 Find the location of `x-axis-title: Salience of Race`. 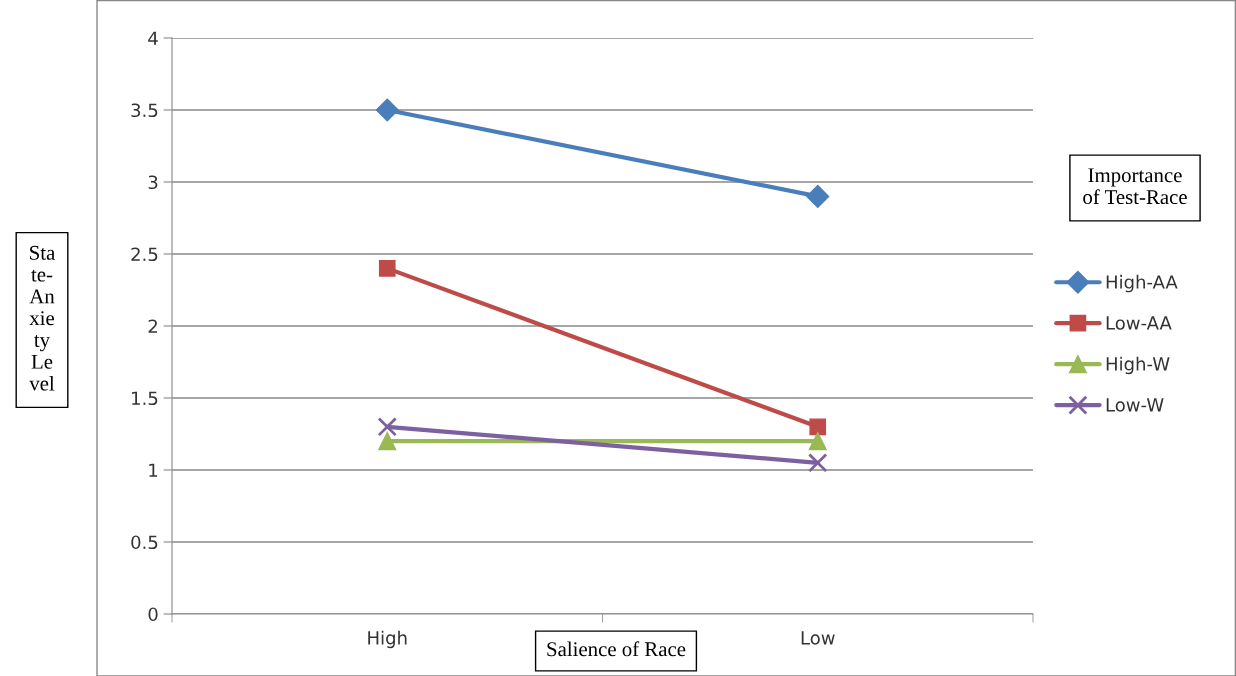

x-axis-title: Salience of Race is located at coordinates (616, 649).